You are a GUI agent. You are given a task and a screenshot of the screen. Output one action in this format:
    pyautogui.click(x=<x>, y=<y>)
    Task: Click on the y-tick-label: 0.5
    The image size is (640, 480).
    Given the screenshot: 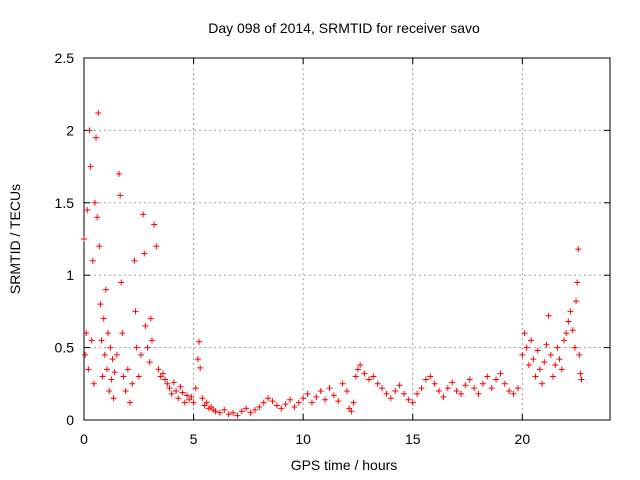 What is the action you would take?
    pyautogui.click(x=65, y=348)
    